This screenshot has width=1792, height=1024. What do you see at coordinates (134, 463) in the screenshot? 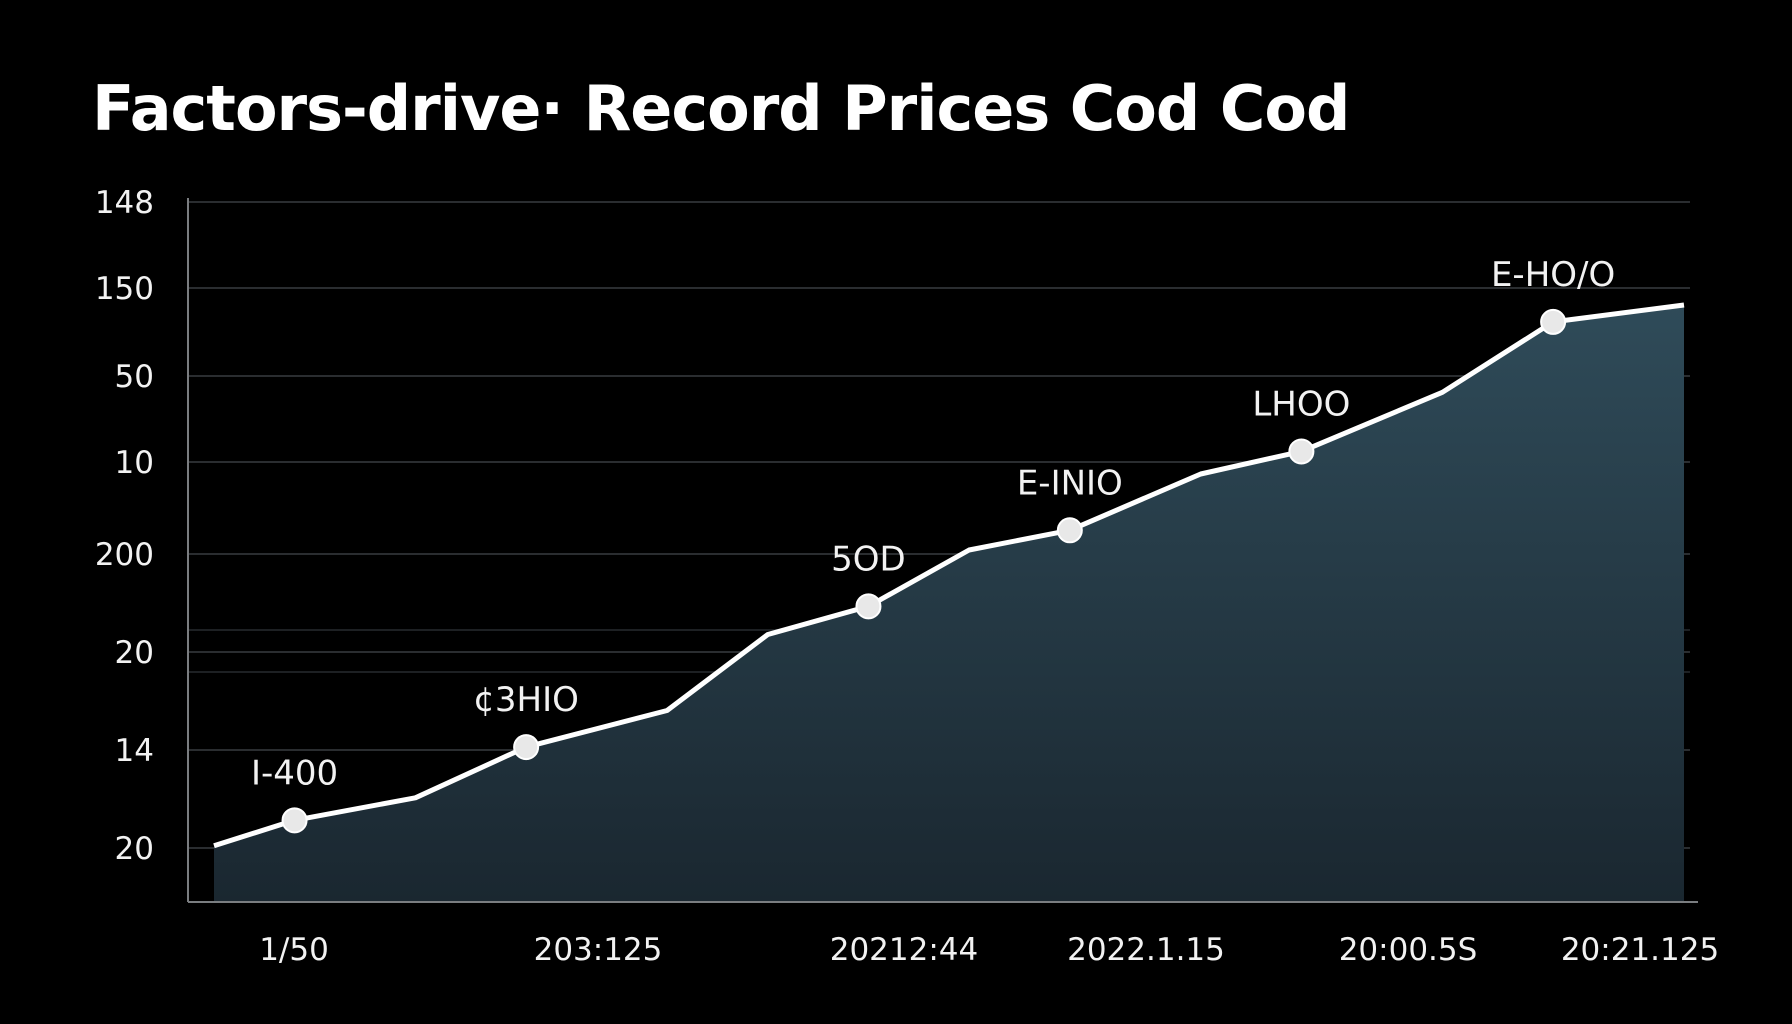
I see `y-tick-label: 10` at bounding box center [134, 463].